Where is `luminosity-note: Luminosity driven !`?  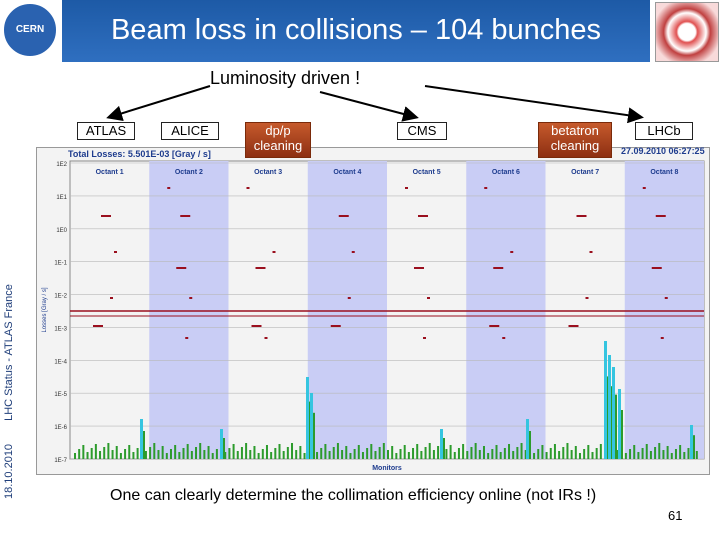
luminosity-note: Luminosity driven ! is located at coordinates (285, 78).